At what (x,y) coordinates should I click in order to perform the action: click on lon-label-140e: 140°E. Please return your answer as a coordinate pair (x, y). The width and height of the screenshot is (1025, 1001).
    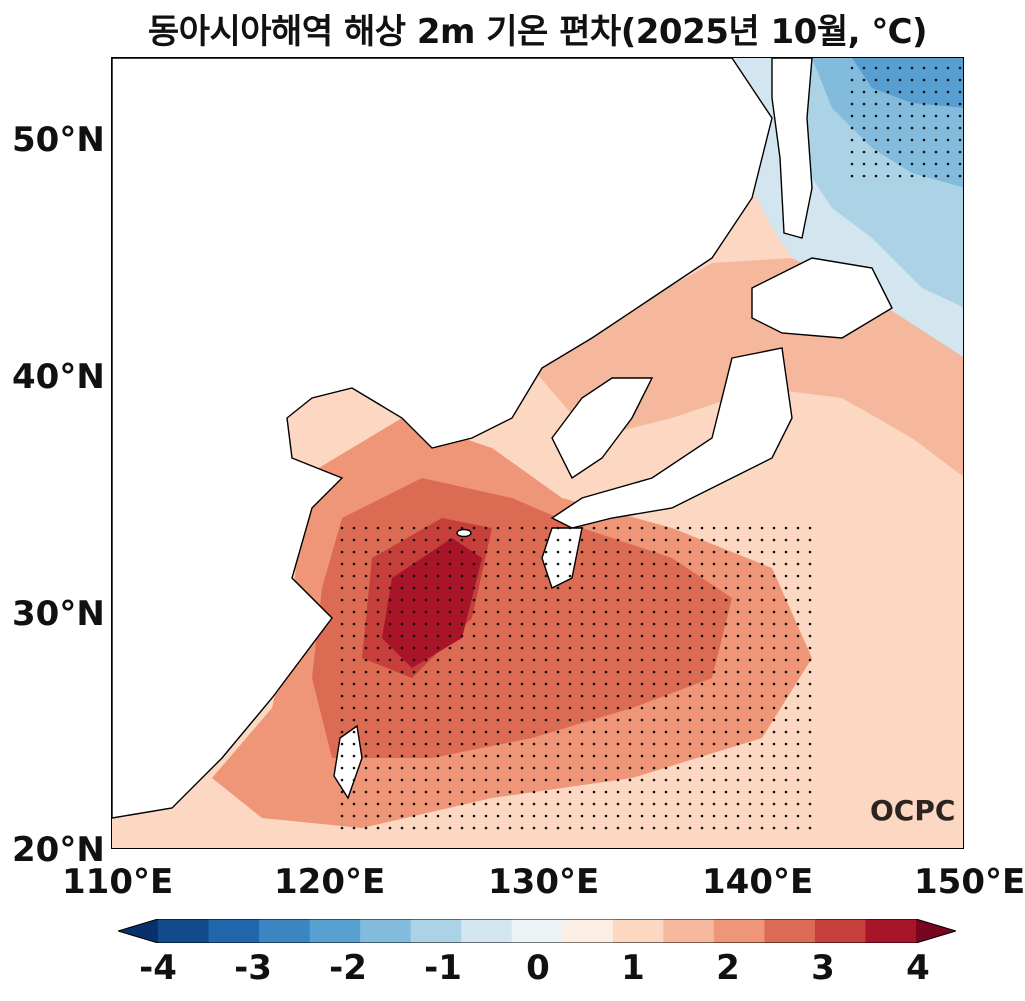
    Looking at the image, I should click on (758, 882).